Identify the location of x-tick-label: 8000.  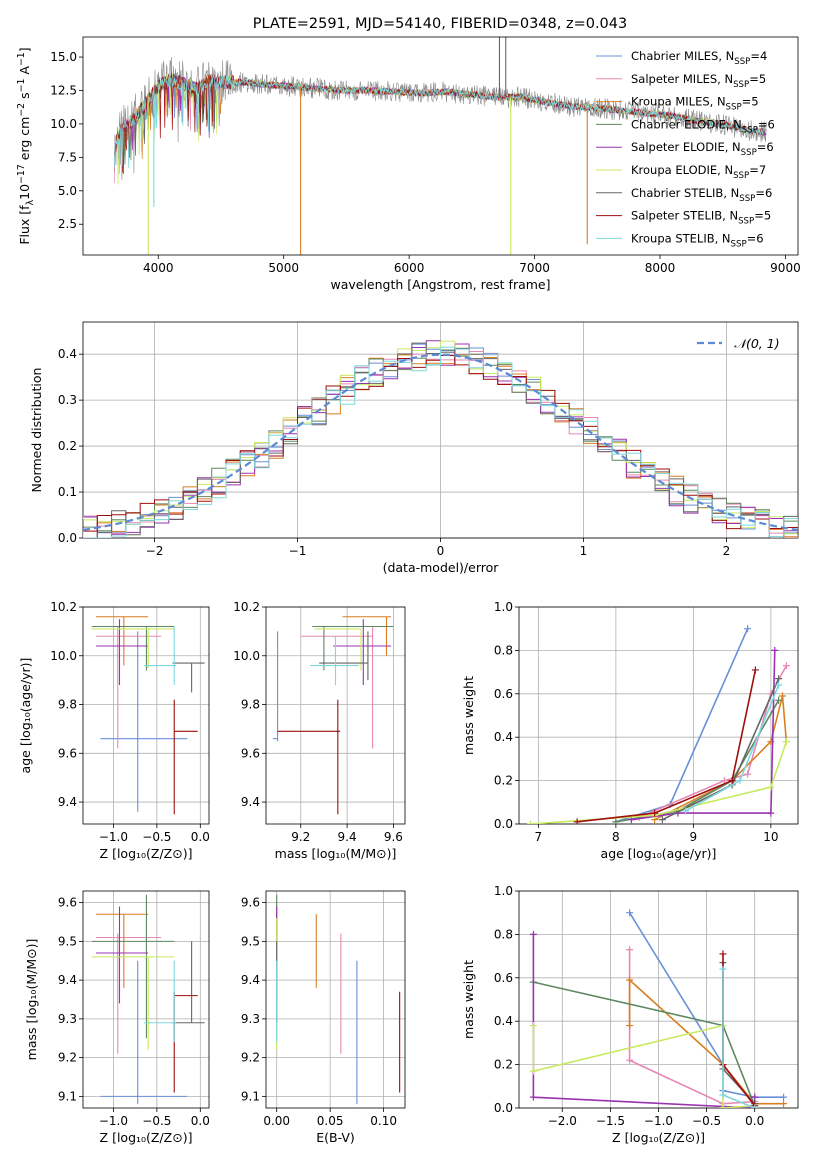
(660, 268).